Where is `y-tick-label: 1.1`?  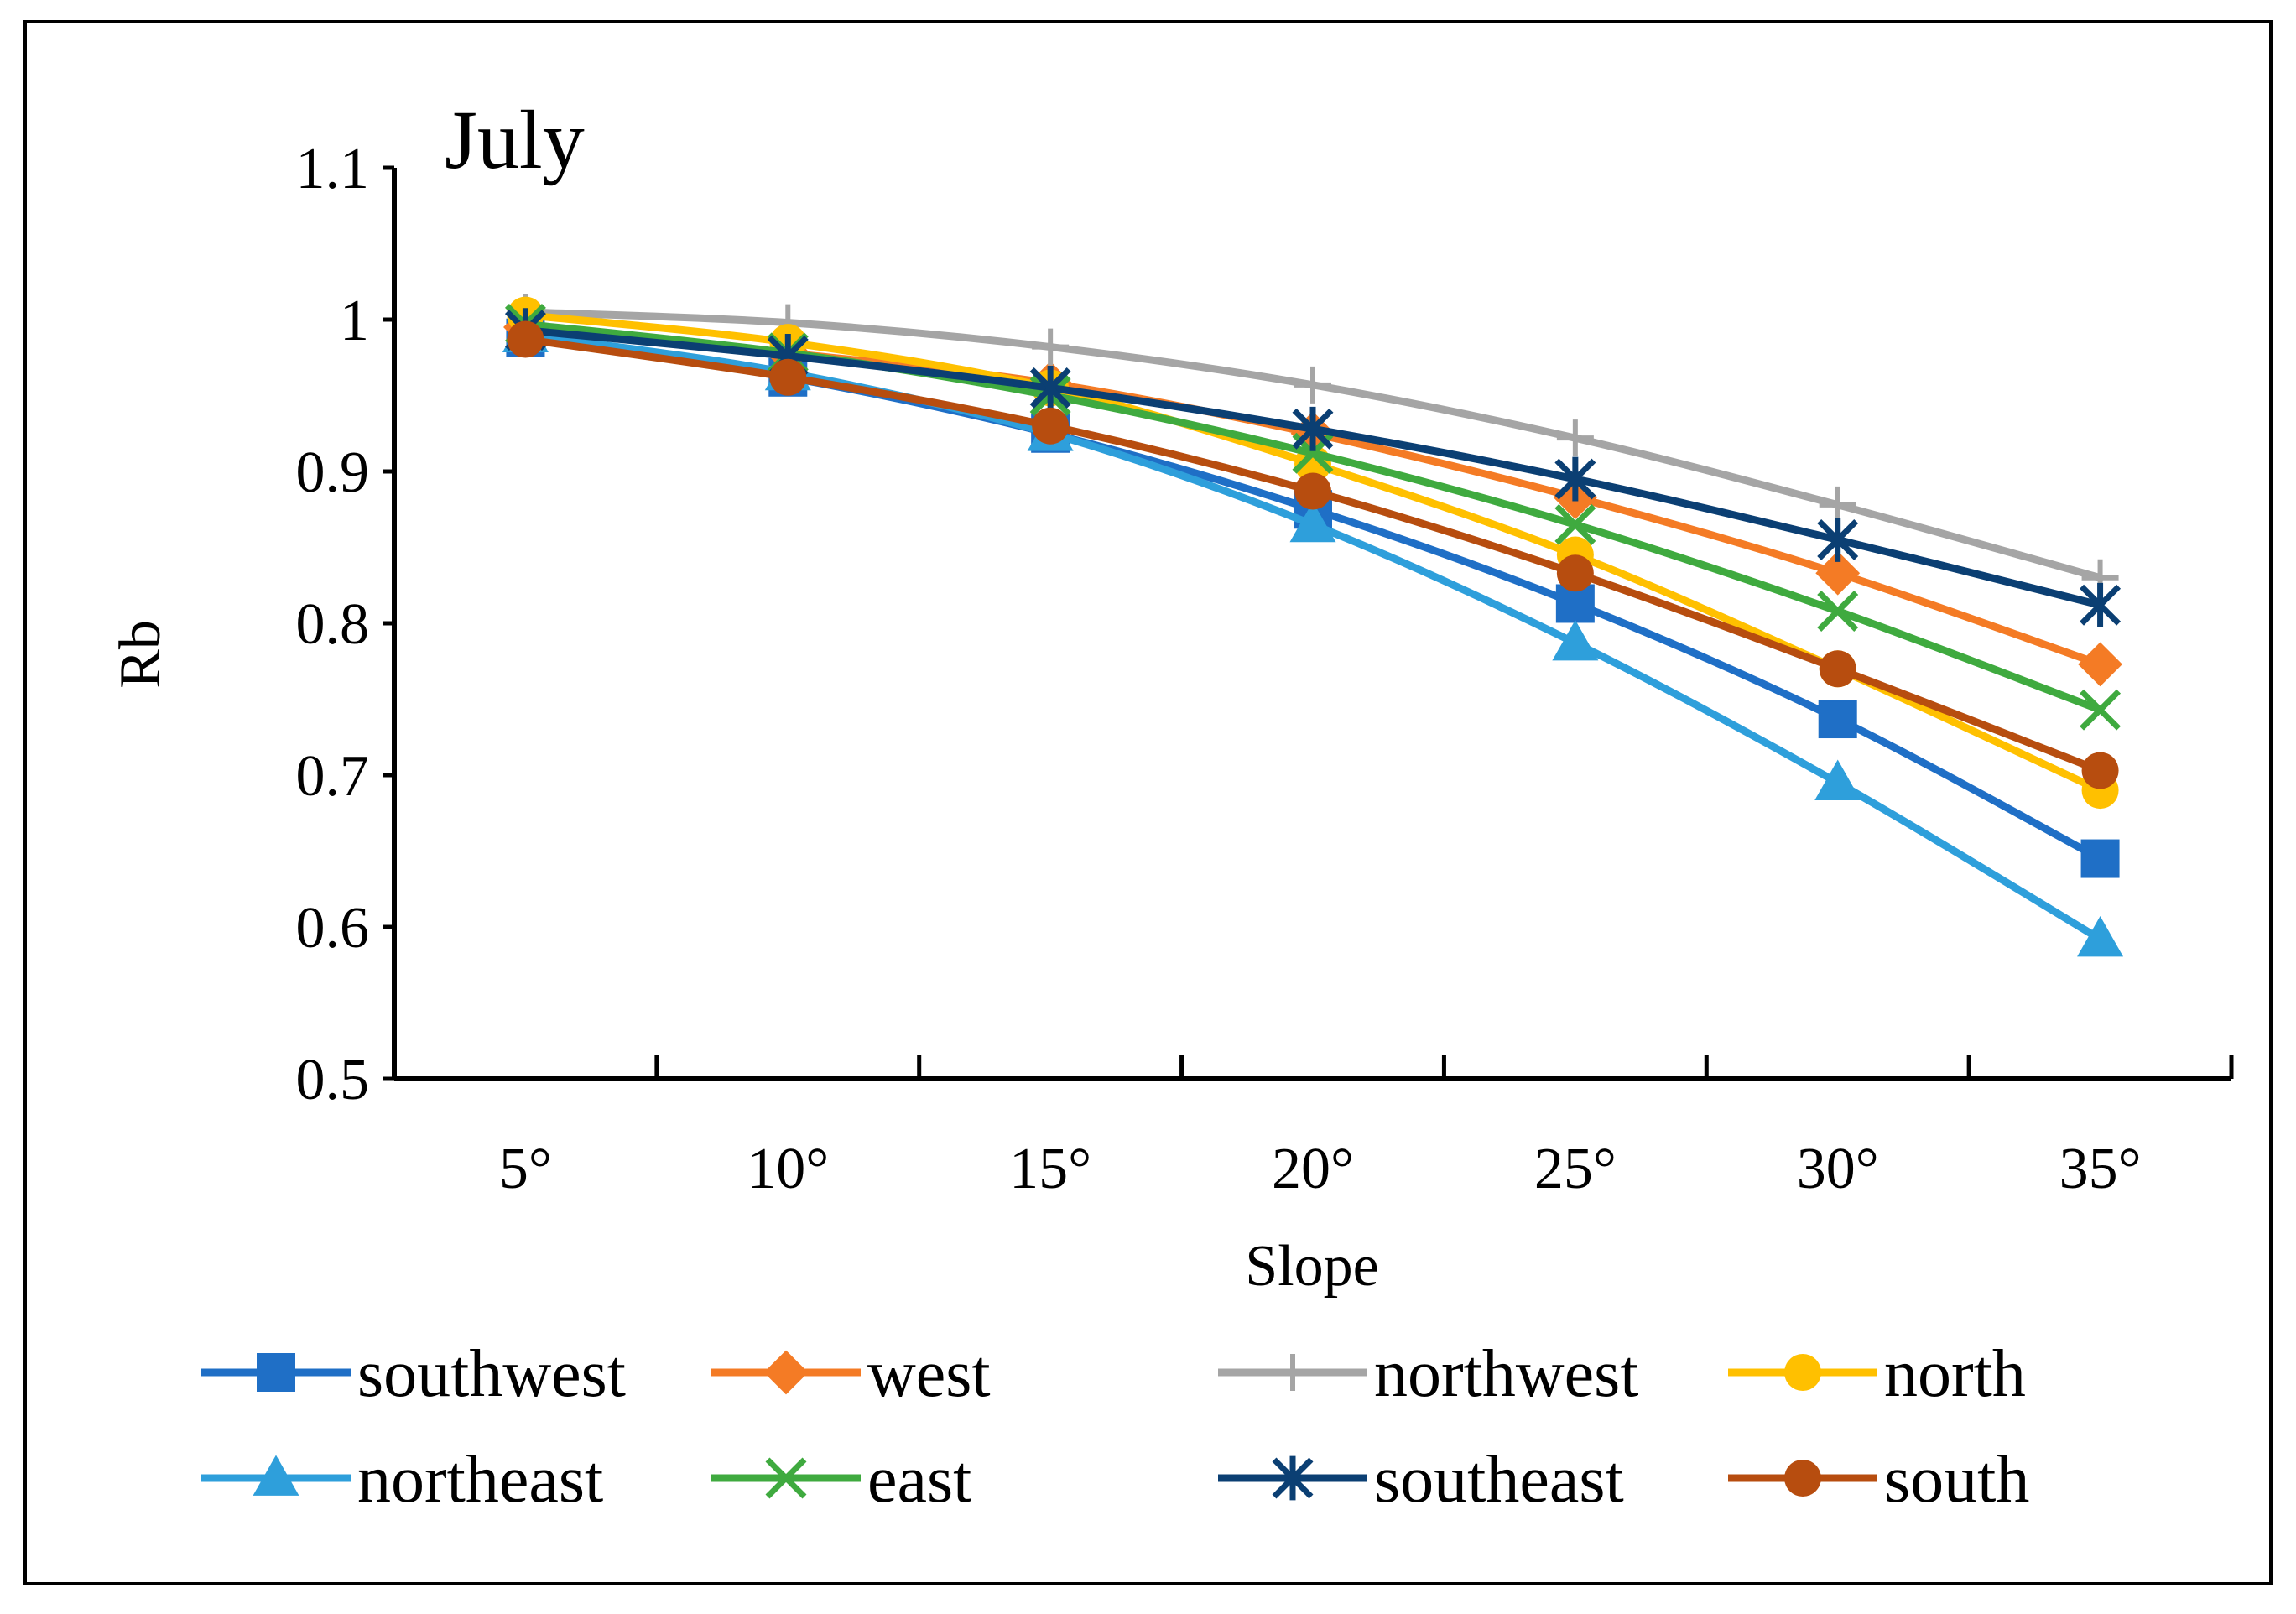
y-tick-label: 1.1 is located at coordinates (333, 169).